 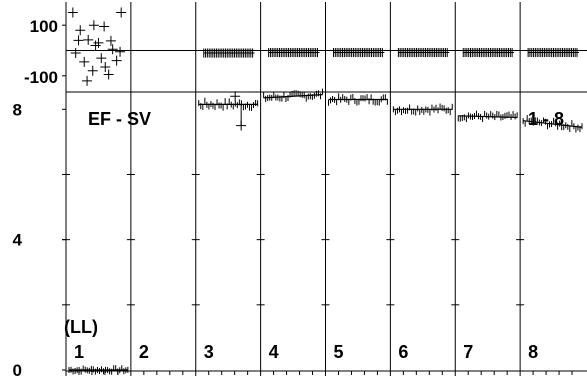 What do you see at coordinates (144, 352) in the screenshot?
I see `segment-label: 2` at bounding box center [144, 352].